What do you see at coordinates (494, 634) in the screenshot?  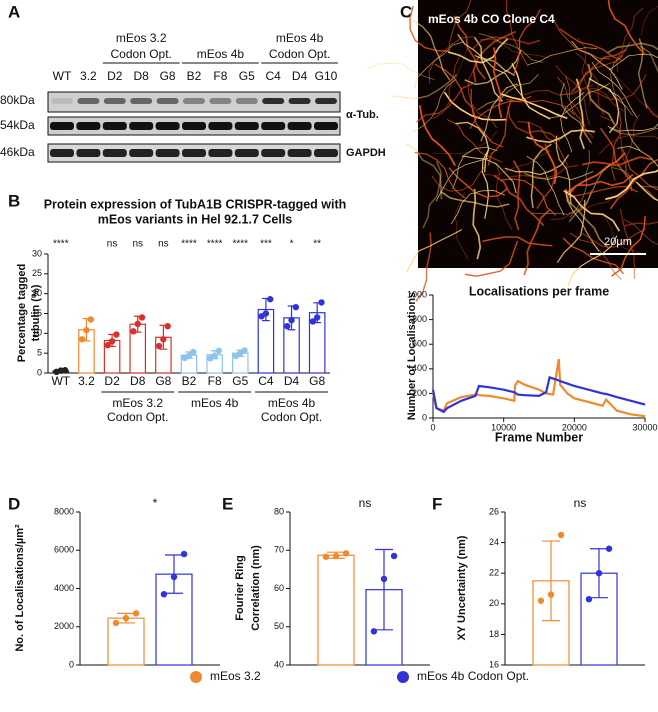 I see `y-tick-label: 18` at bounding box center [494, 634].